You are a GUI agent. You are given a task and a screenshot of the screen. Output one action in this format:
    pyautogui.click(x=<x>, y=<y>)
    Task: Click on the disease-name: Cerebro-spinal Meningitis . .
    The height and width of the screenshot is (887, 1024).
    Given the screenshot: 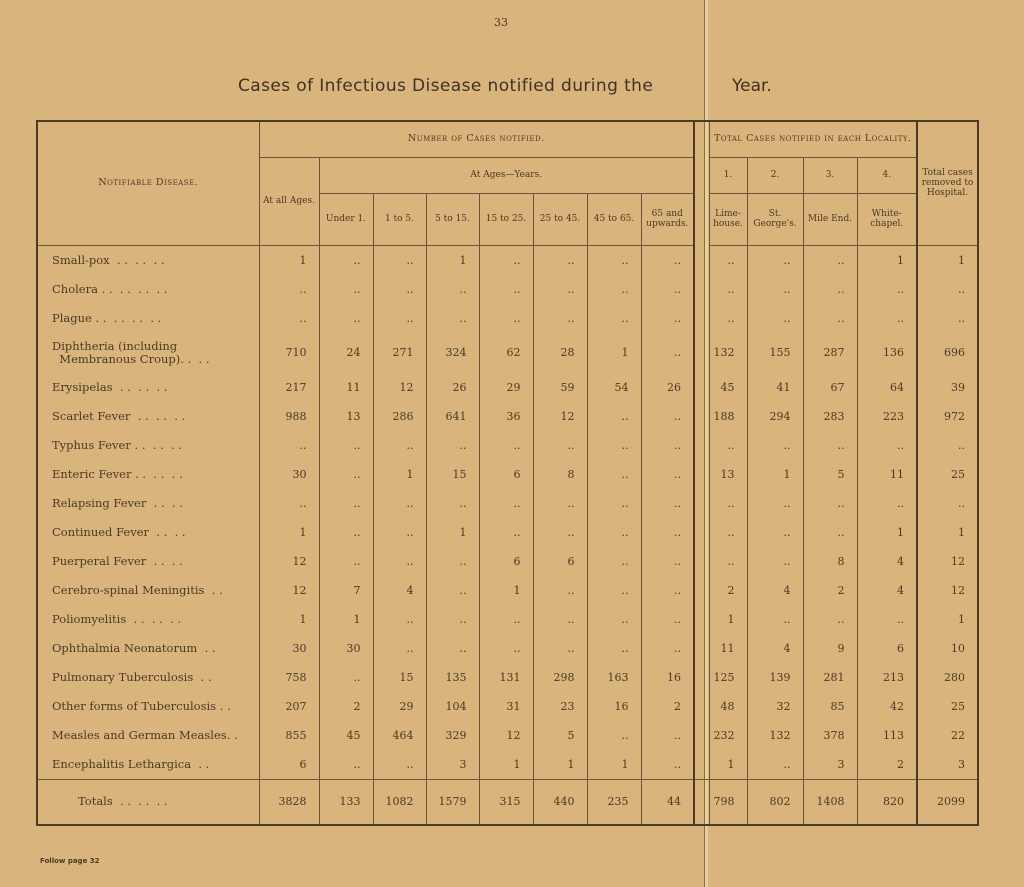 What is the action you would take?
    pyautogui.click(x=137, y=589)
    